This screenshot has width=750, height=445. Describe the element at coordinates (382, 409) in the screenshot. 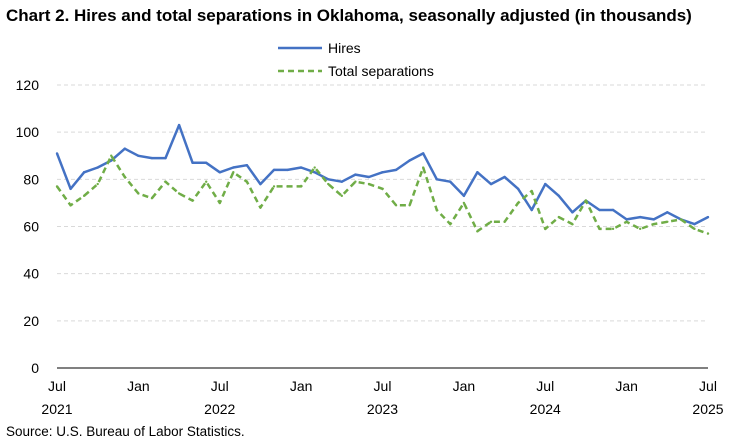

I see `x-tick-year-label: 2023` at that location.